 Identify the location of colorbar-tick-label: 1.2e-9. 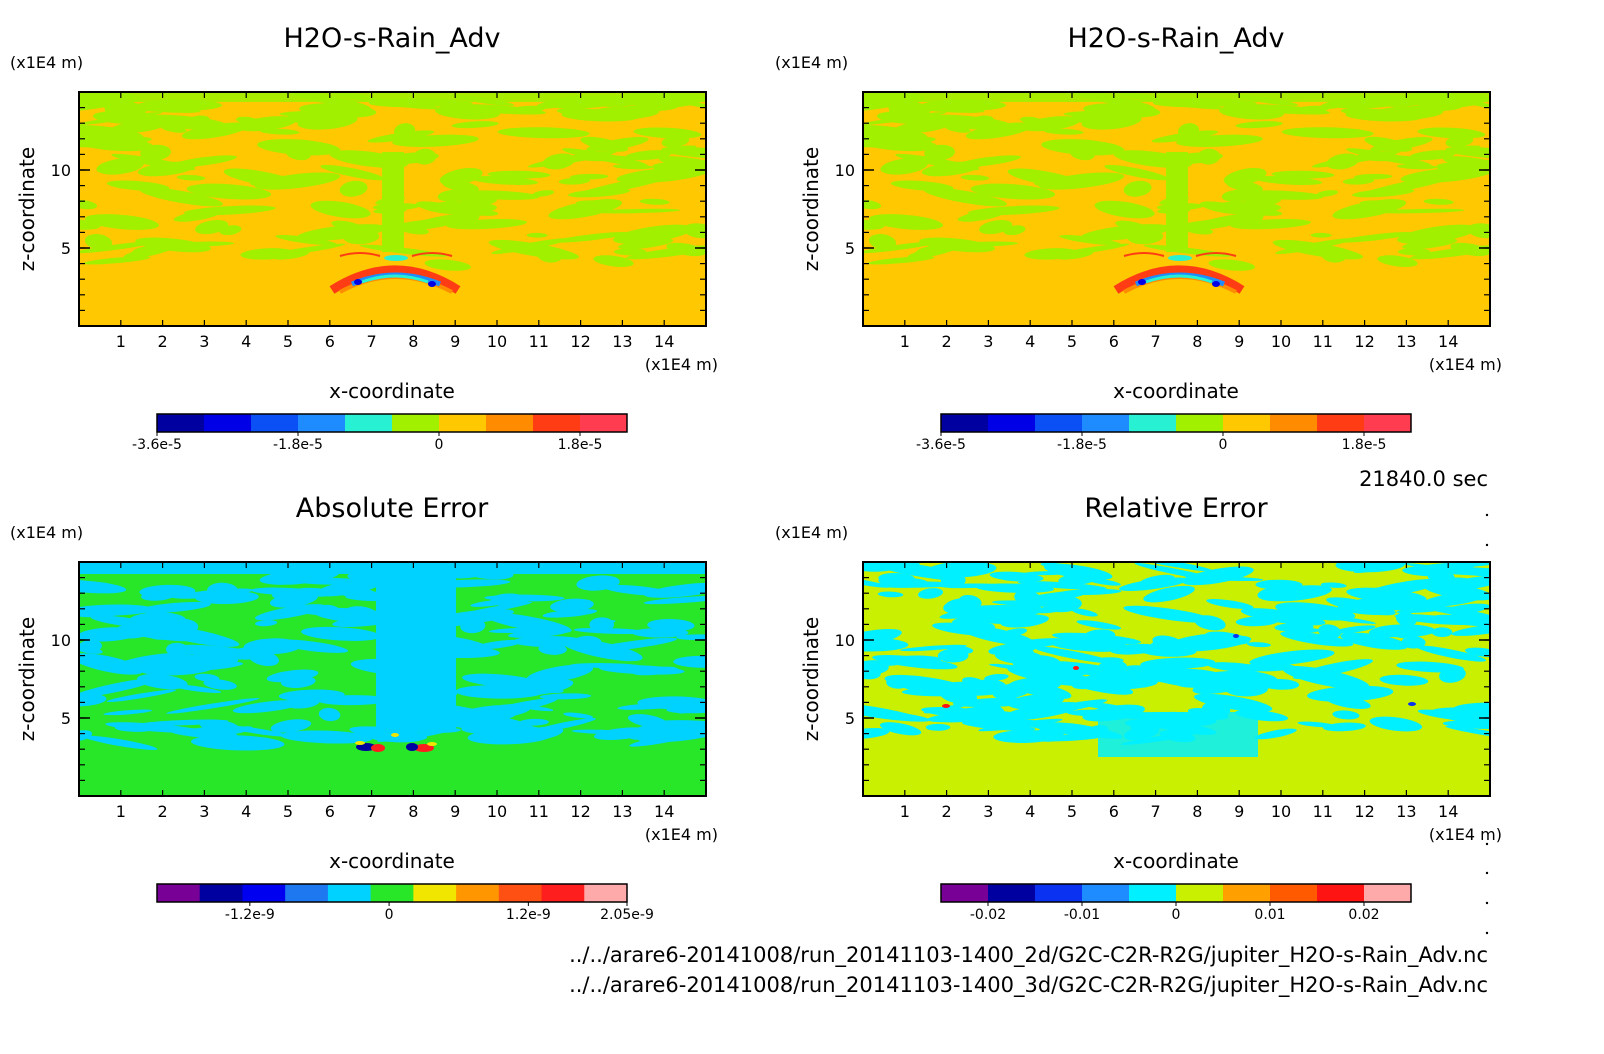
(528, 915).